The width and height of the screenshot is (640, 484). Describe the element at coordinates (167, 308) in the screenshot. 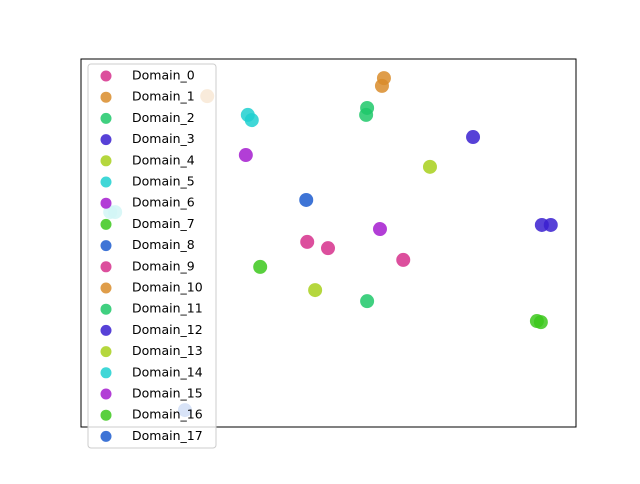

I see `legend-label: Domain_11` at that location.